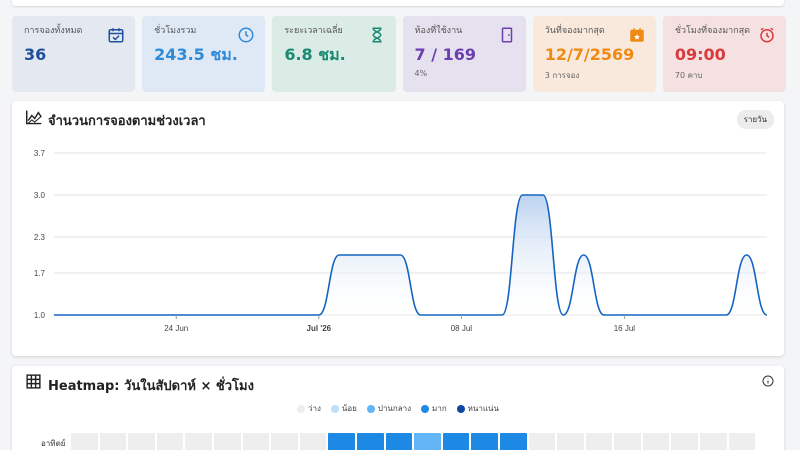  I want to click on stat-value: 7 / 169, so click(445, 54).